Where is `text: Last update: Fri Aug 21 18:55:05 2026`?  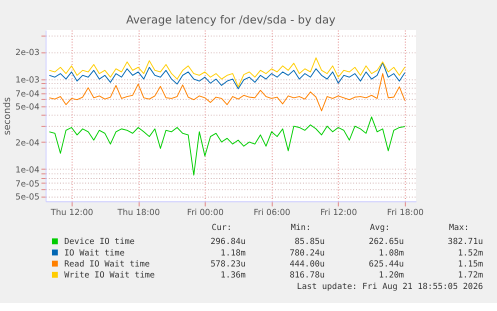 text: Last update: Fri Aug 21 18:55:05 2026 is located at coordinates (390, 285).